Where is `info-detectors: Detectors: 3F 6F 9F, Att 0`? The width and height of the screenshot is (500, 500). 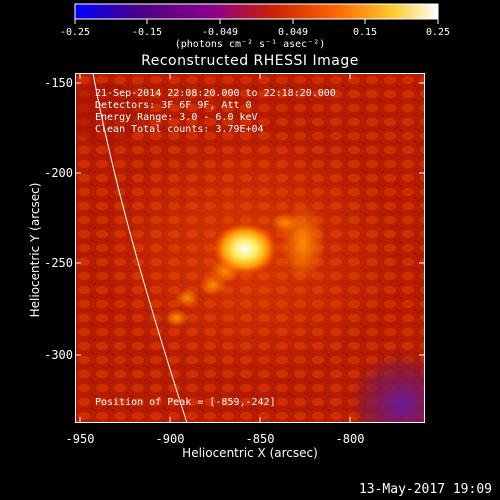
info-detectors: Detectors: 3F 6F 9F, Att 0 is located at coordinates (173, 105).